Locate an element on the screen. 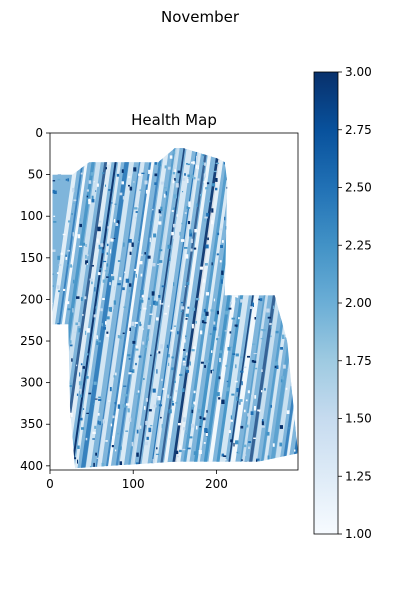  stripe-gap is located at coordinates (112, 308).